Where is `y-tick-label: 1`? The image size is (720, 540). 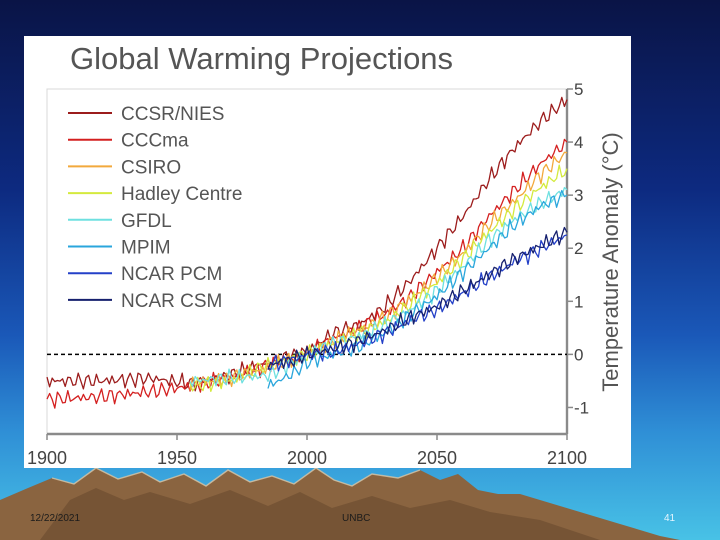 y-tick-label: 1 is located at coordinates (578, 301).